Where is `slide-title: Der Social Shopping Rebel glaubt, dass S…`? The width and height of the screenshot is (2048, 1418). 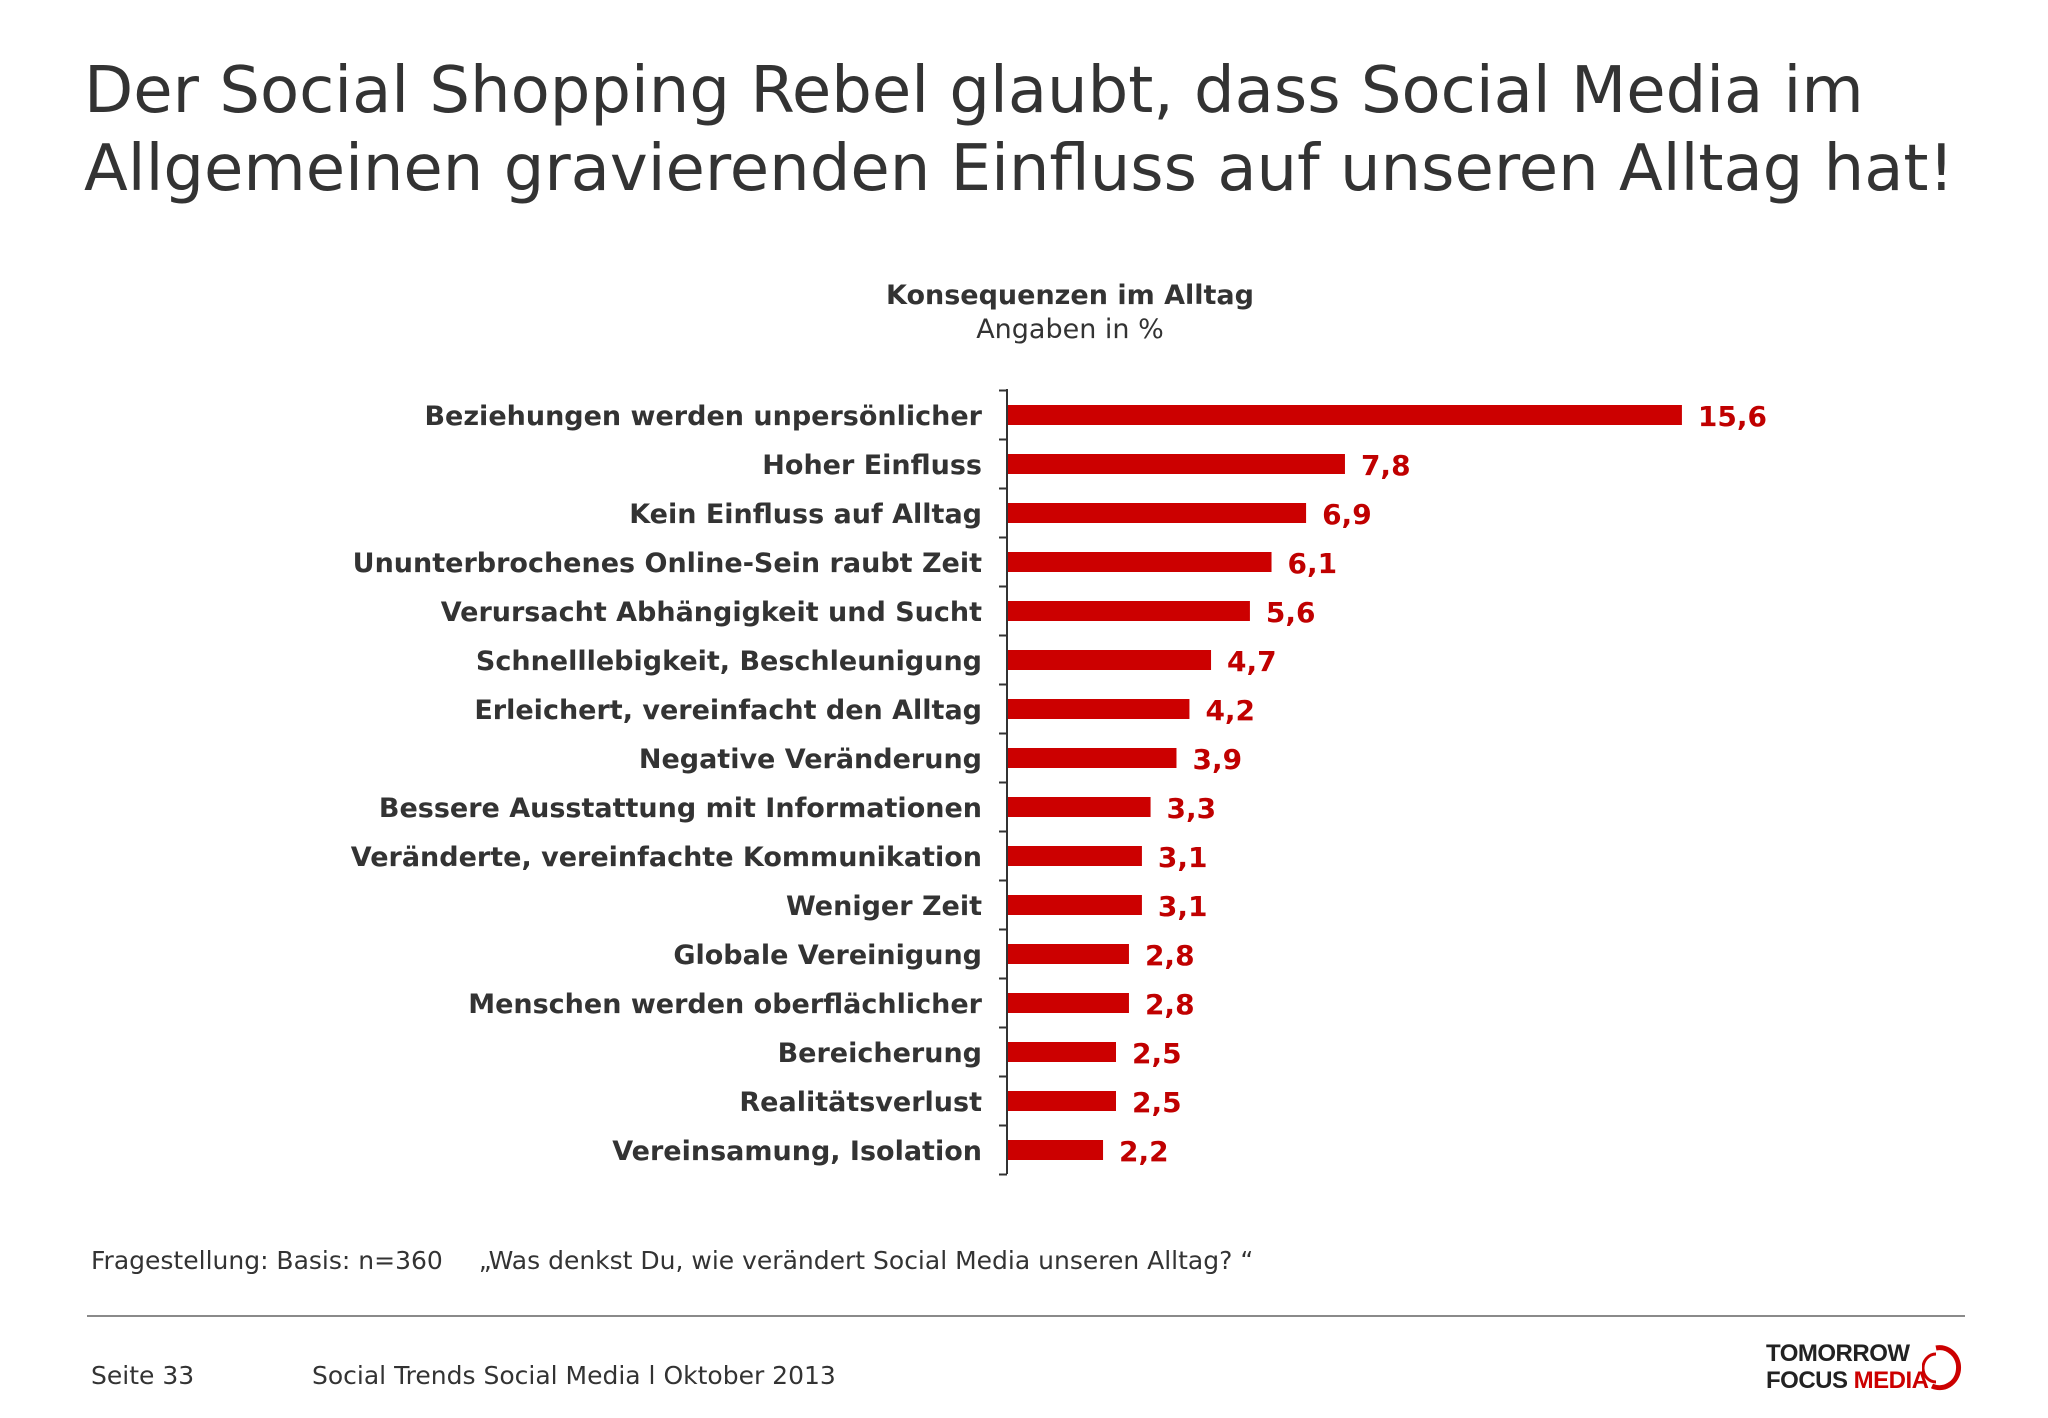
slide-title: Der Social Shopping Rebel glaubt, dass S… is located at coordinates (1019, 130).